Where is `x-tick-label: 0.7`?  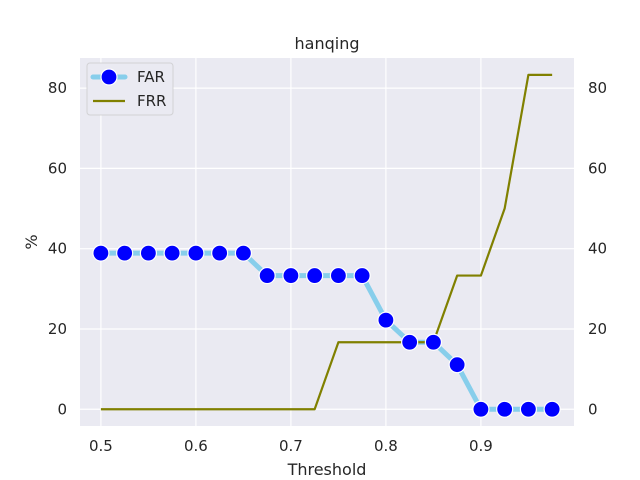
x-tick-label: 0.7 is located at coordinates (291, 446).